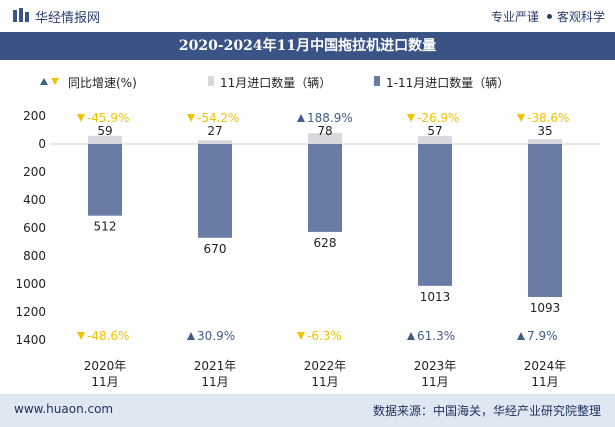  I want to click on growth-label-ytd: 7.9%, so click(542, 336).